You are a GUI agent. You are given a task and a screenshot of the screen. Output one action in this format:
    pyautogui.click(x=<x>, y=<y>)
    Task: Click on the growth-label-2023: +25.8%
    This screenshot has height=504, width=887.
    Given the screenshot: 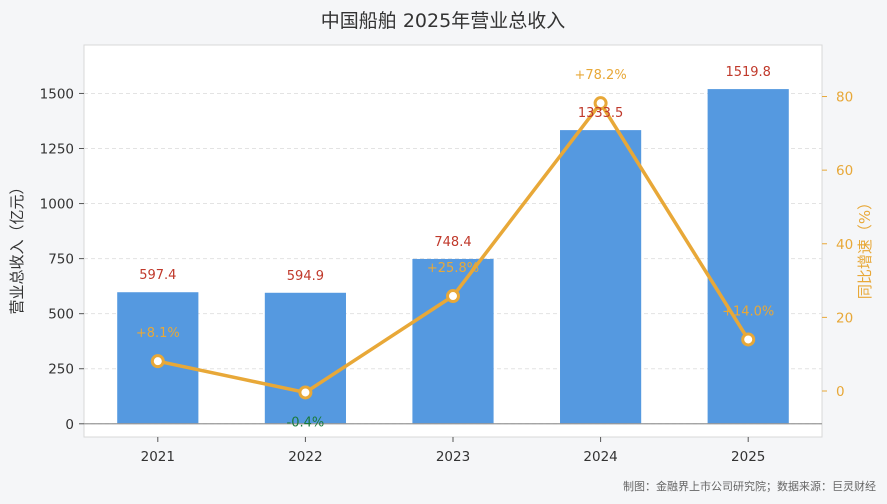 What is the action you would take?
    pyautogui.click(x=453, y=268)
    